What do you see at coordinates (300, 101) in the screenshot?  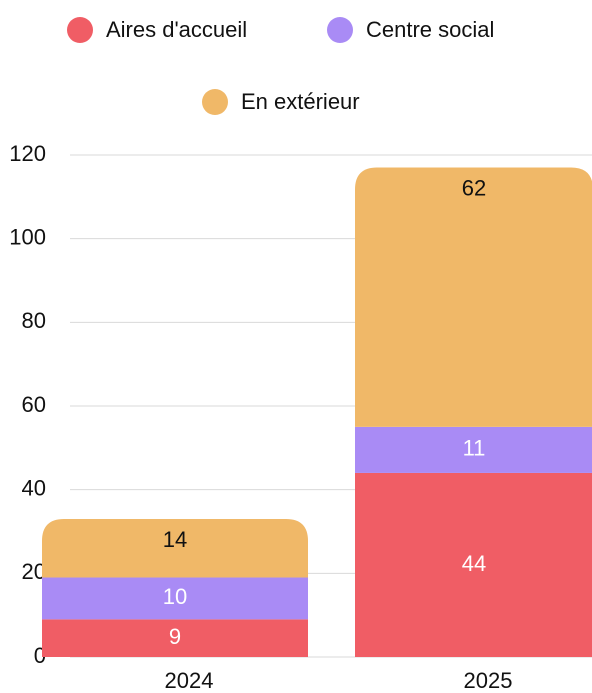 I see `legend-label: En extérieur` at bounding box center [300, 101].